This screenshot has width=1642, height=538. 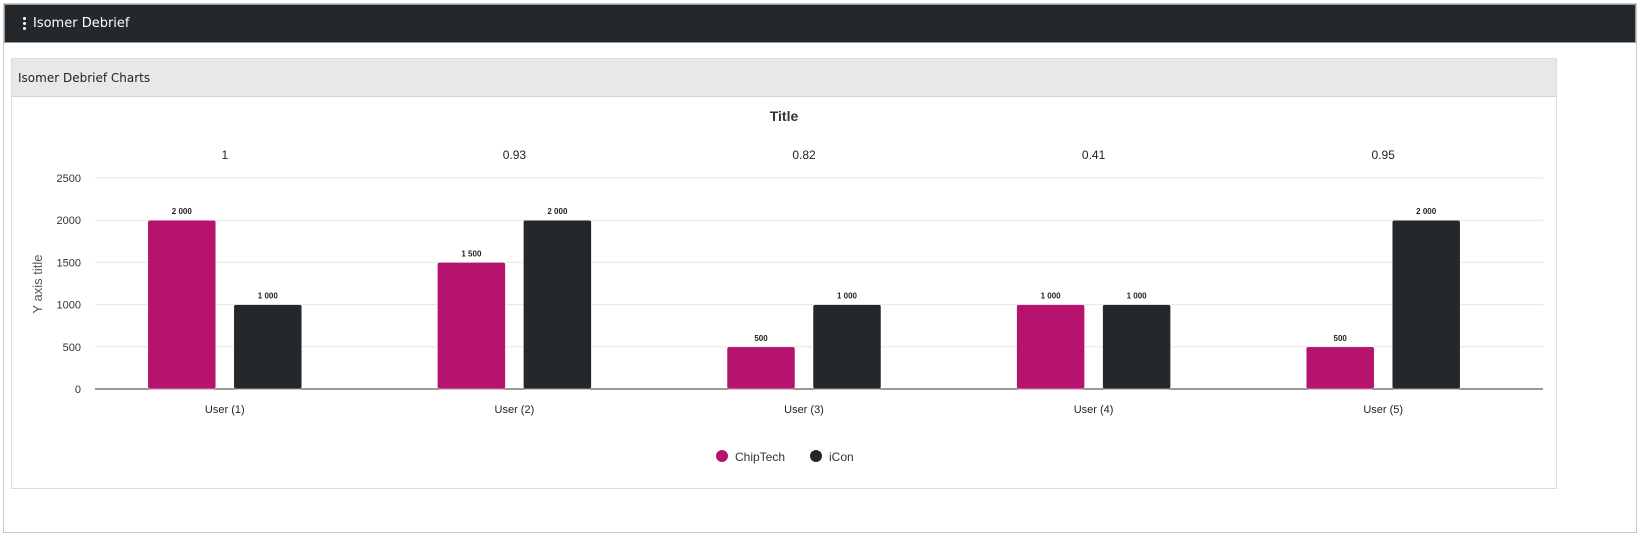 What do you see at coordinates (784, 78) in the screenshot?
I see `panel-header: Isomer Debrief Charts` at bounding box center [784, 78].